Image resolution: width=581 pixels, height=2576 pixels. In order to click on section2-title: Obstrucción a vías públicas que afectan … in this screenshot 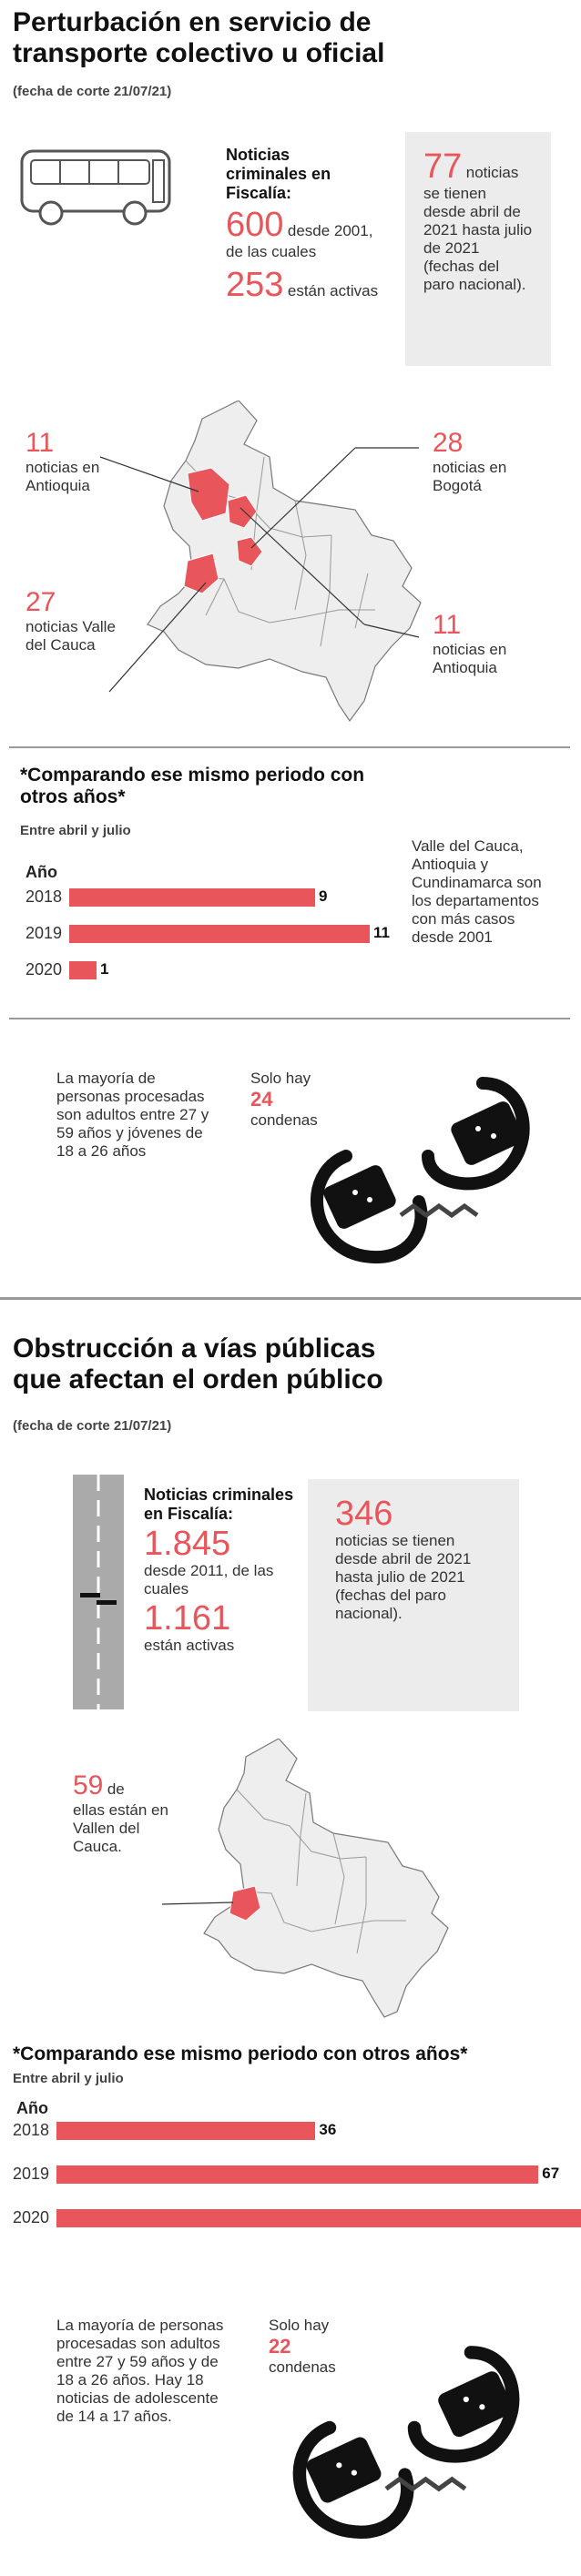, I will do `click(198, 1364)`.